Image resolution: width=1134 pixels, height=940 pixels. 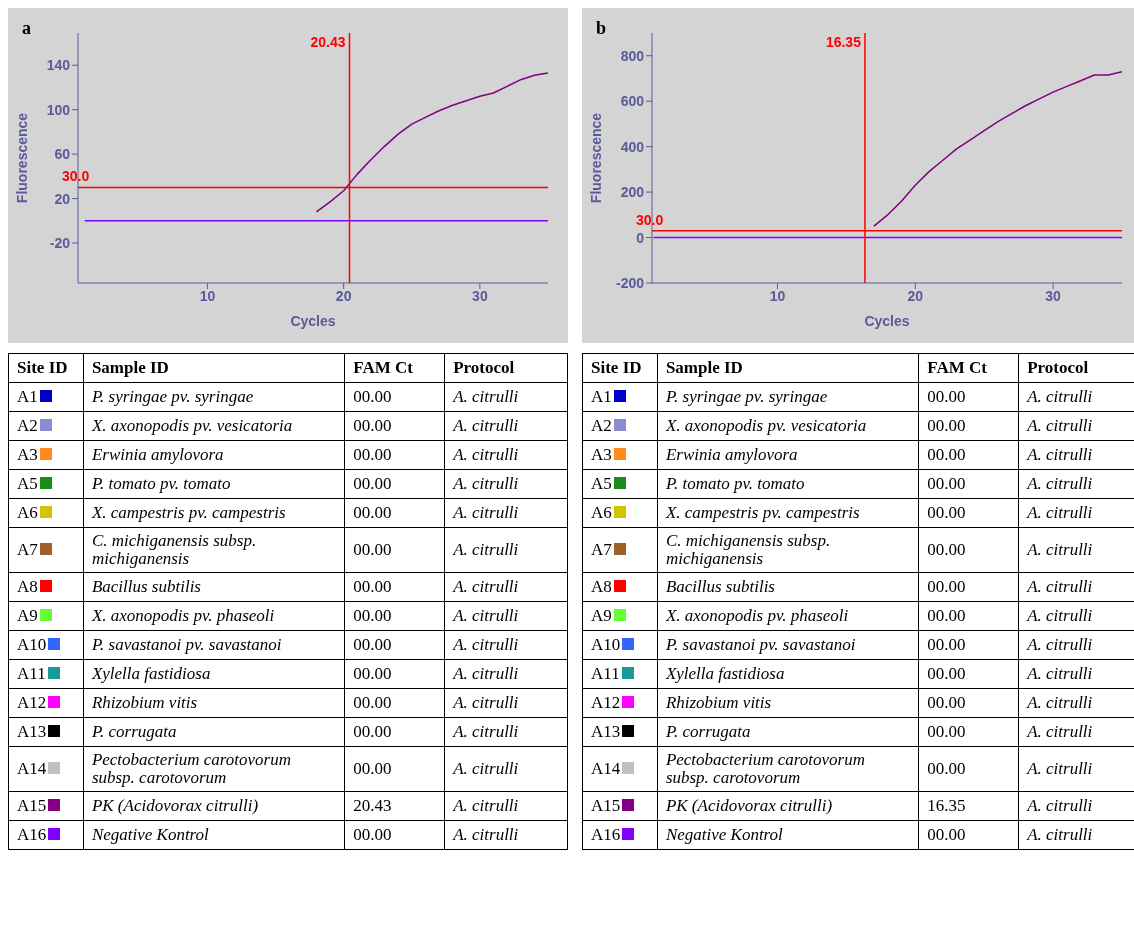 I want to click on chart-title: a, so click(x=26, y=28).